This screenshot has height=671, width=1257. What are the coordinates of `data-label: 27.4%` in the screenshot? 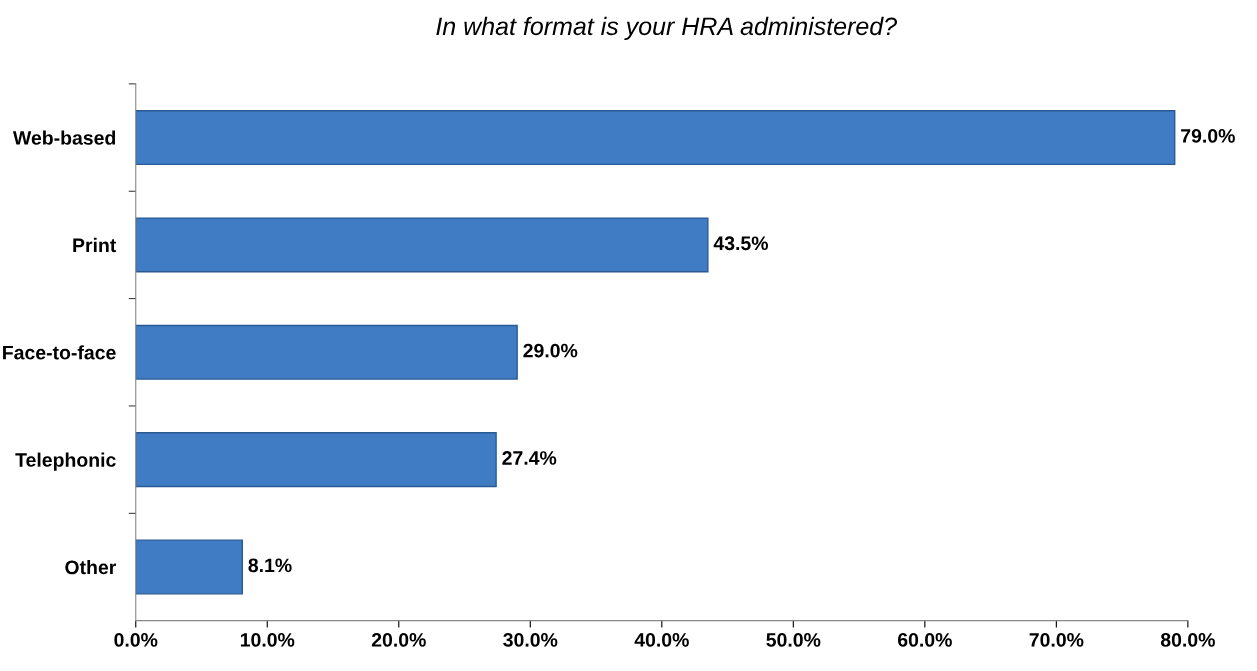 It's located at (529, 458).